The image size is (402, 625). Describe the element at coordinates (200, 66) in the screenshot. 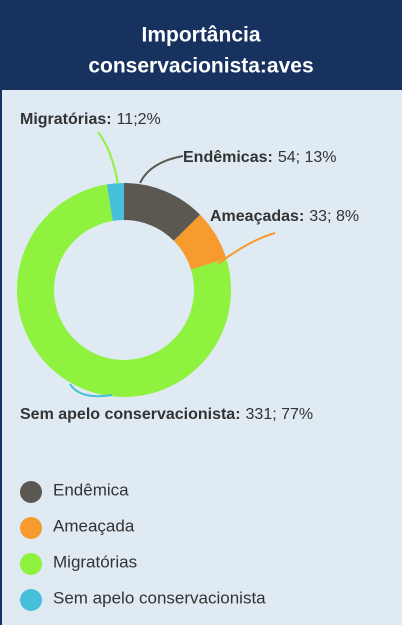

I see `chart-title: conservacionista:aves` at that location.